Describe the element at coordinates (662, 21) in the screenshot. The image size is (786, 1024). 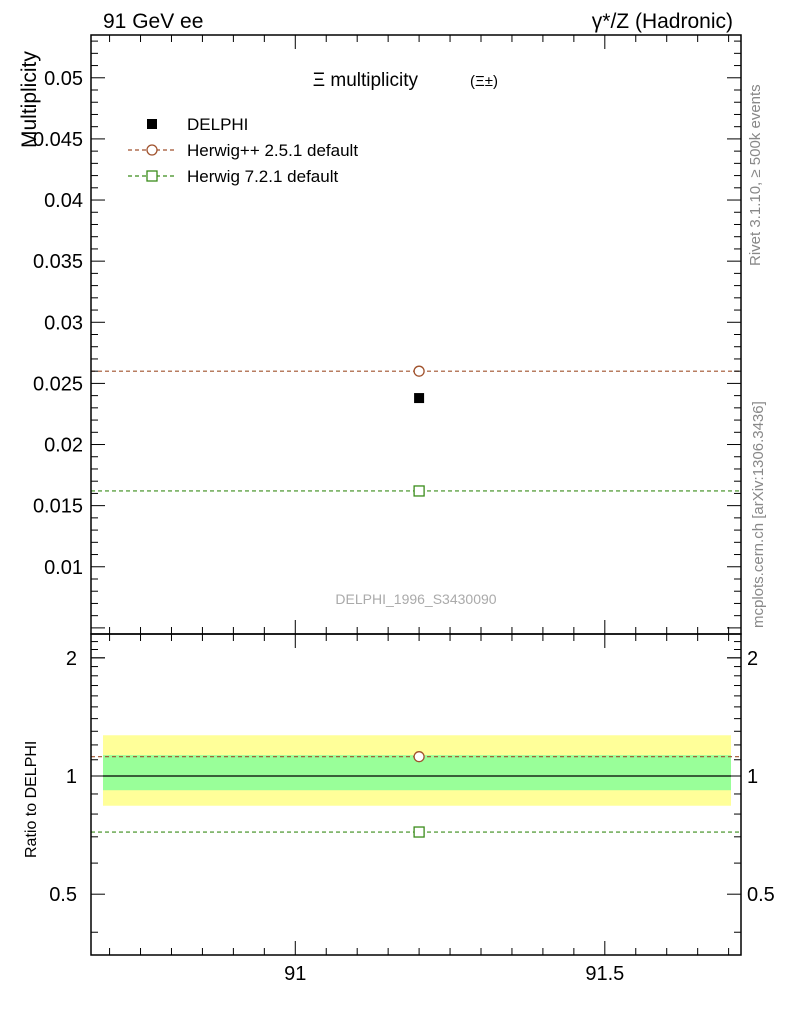
I see `process-label: γ*/Z (Hadronic)` at that location.